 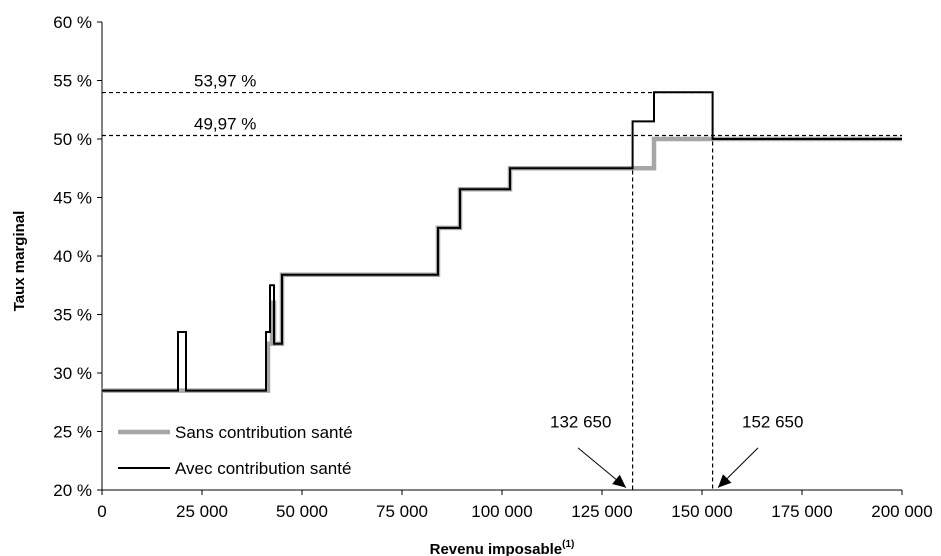 What do you see at coordinates (225, 81) in the screenshot?
I see `reference-line-label: 53,97 %` at bounding box center [225, 81].